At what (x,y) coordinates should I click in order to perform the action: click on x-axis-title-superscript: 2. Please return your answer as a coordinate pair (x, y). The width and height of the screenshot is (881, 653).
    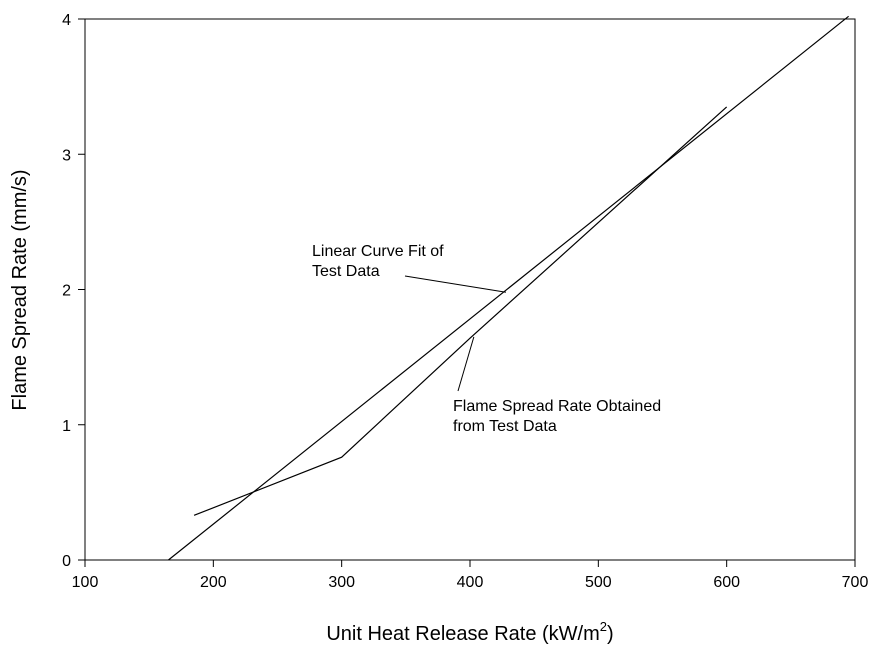
    Looking at the image, I should click on (603, 626).